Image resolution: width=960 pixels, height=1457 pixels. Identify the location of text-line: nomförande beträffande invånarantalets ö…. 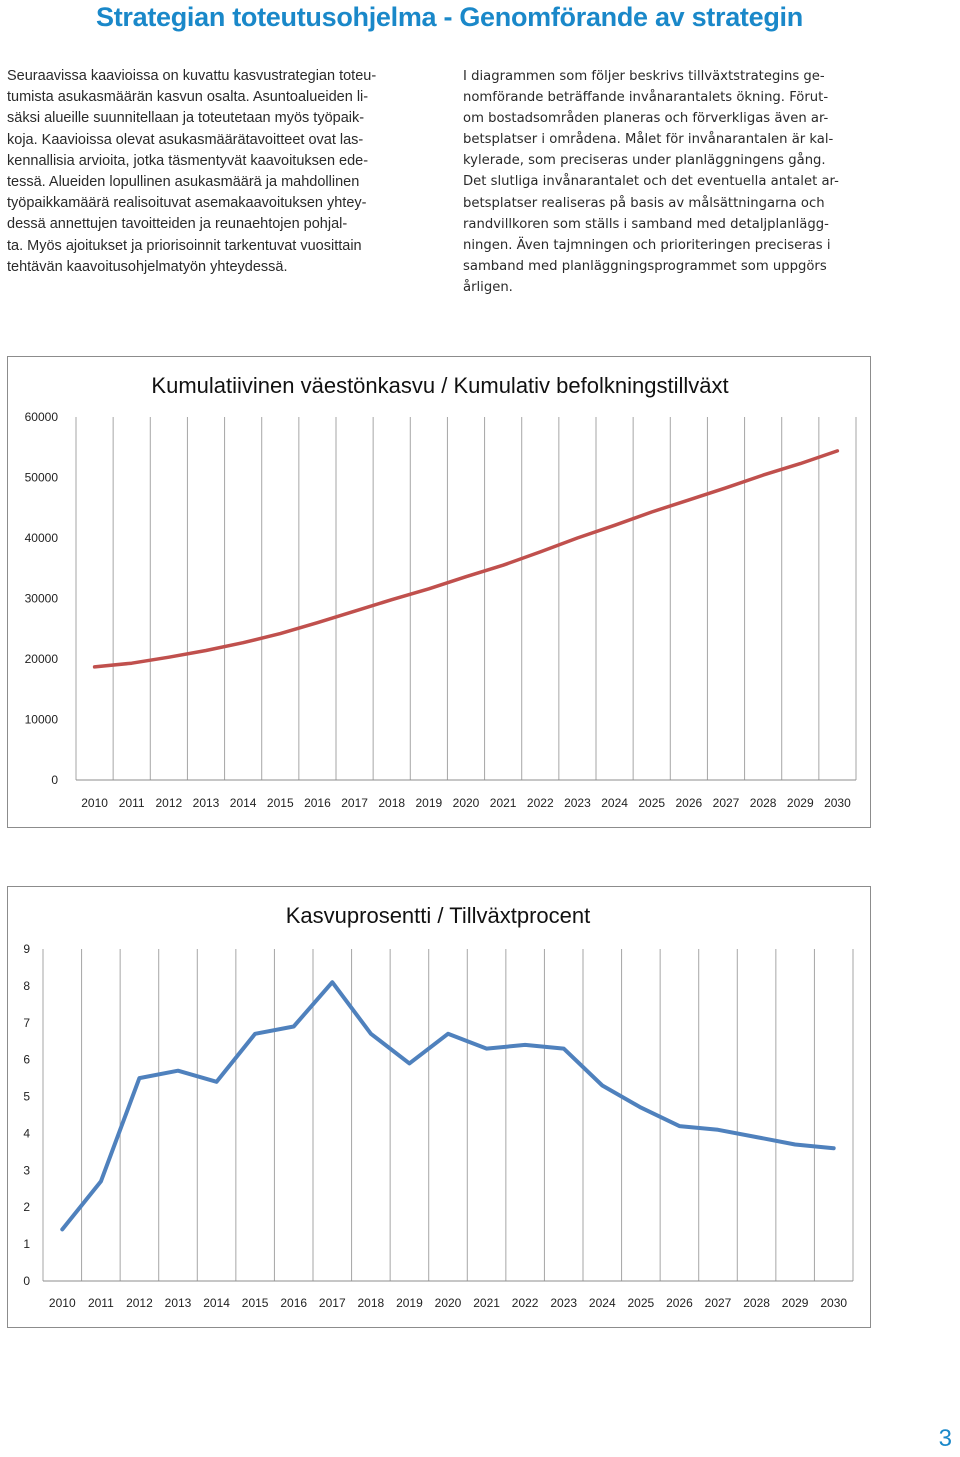
(646, 98).